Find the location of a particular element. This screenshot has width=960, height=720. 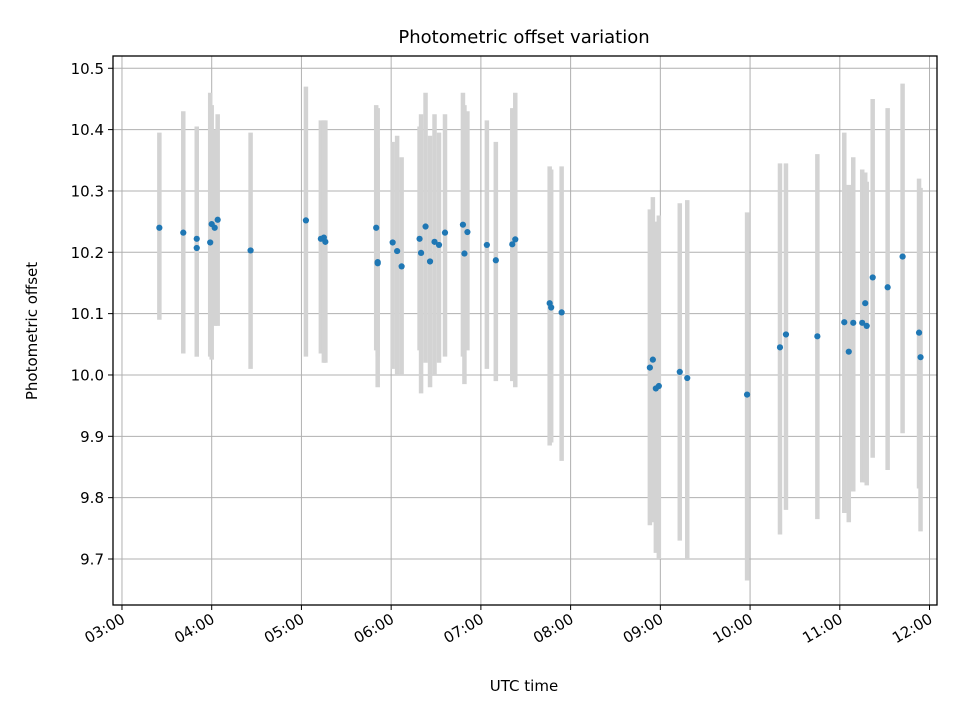

y-tick-label: 9.8 is located at coordinates (92, 498).